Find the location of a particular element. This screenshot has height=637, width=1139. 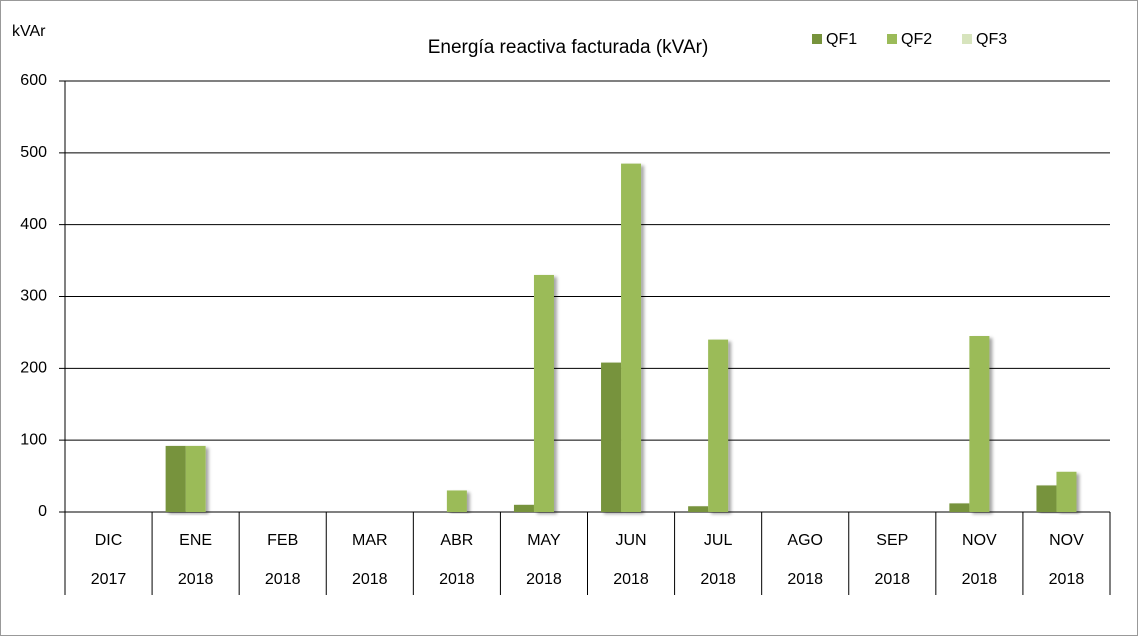

y-axis-label: kVAr is located at coordinates (29, 31).